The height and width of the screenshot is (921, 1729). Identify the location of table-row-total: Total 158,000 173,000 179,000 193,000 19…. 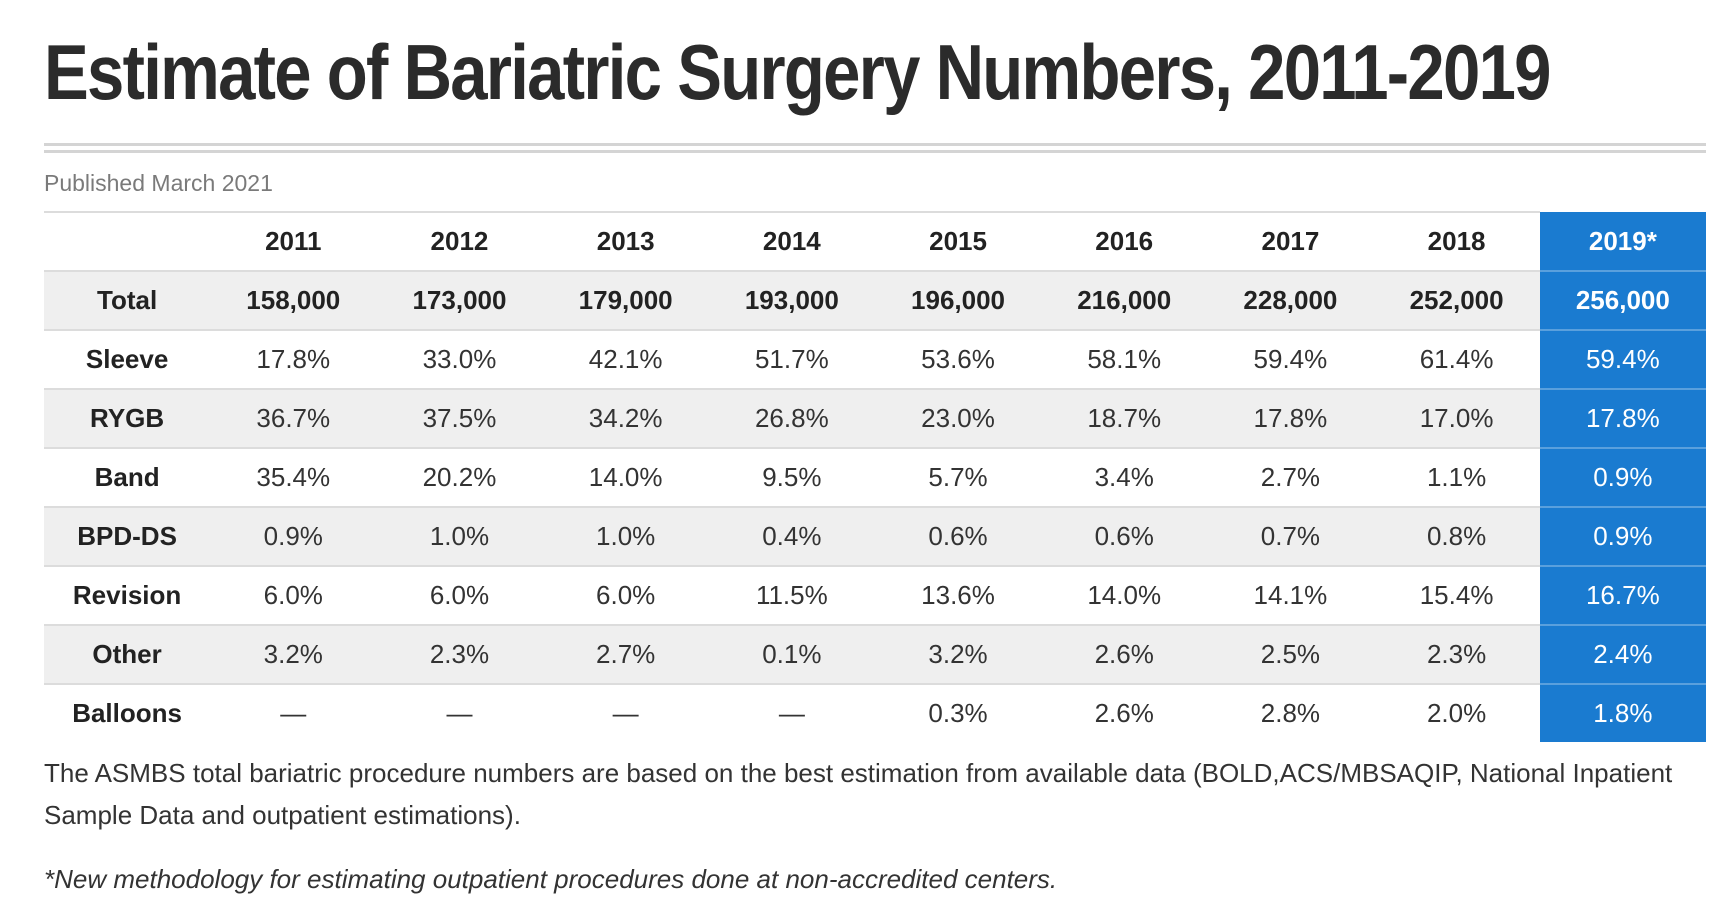
(875, 300).